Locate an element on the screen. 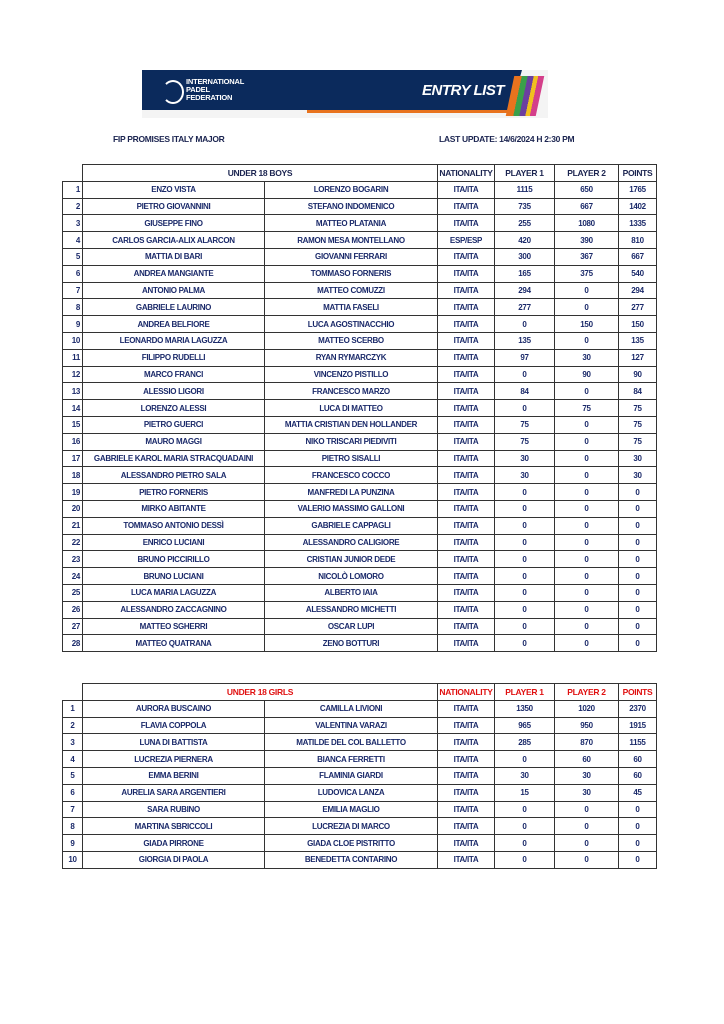 The image size is (724, 1024). rank: 18 is located at coordinates (72, 475).